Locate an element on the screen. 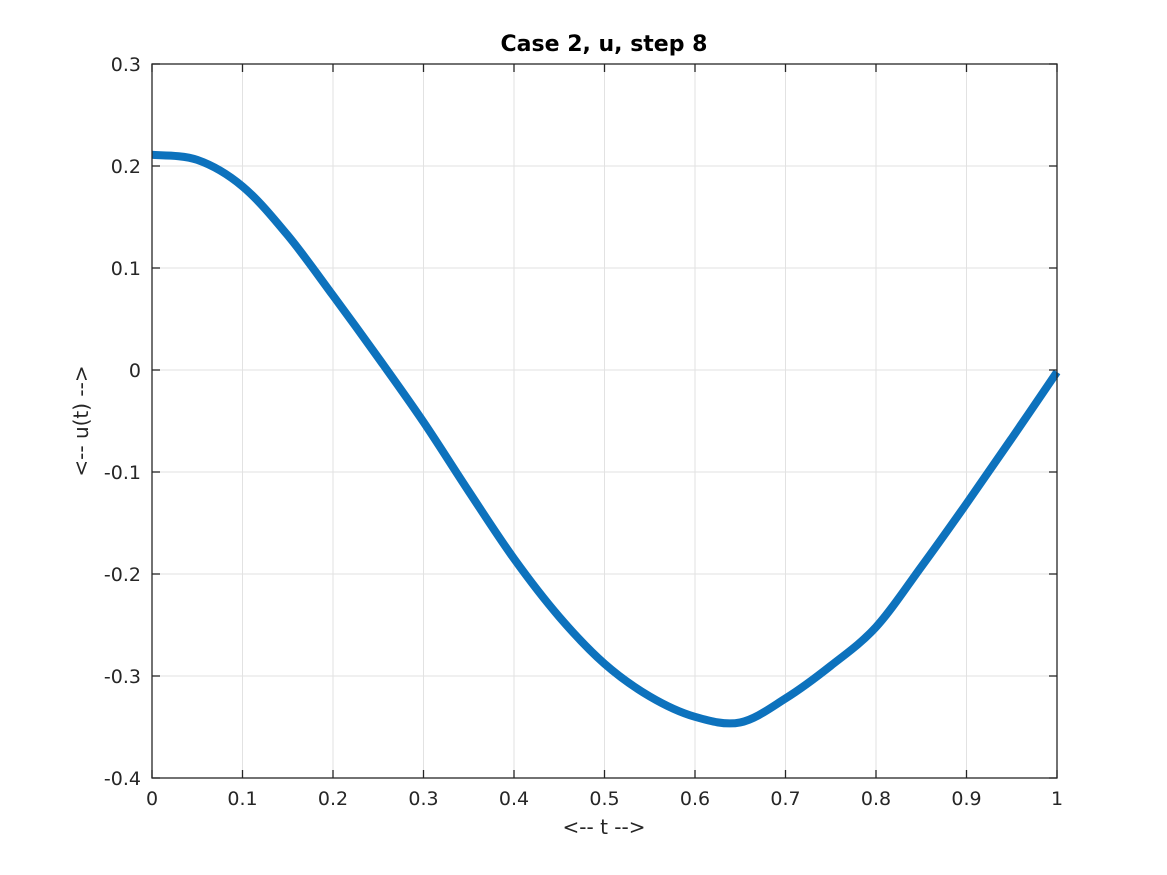 The image size is (1167, 875). x-axis-label: <-- t --> is located at coordinates (604, 827).